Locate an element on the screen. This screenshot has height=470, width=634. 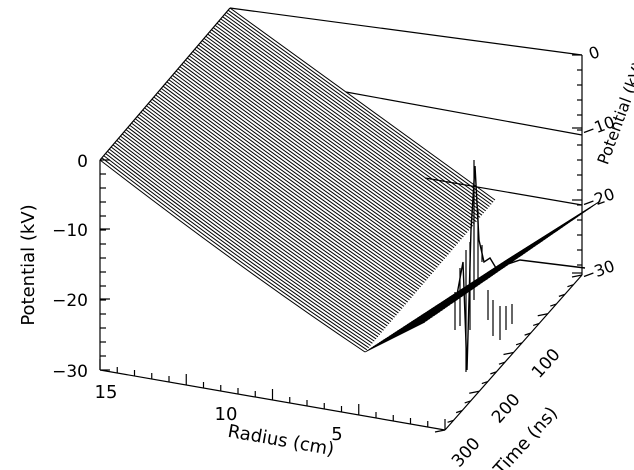
right-tick-label: 0 is located at coordinates (594, 52).